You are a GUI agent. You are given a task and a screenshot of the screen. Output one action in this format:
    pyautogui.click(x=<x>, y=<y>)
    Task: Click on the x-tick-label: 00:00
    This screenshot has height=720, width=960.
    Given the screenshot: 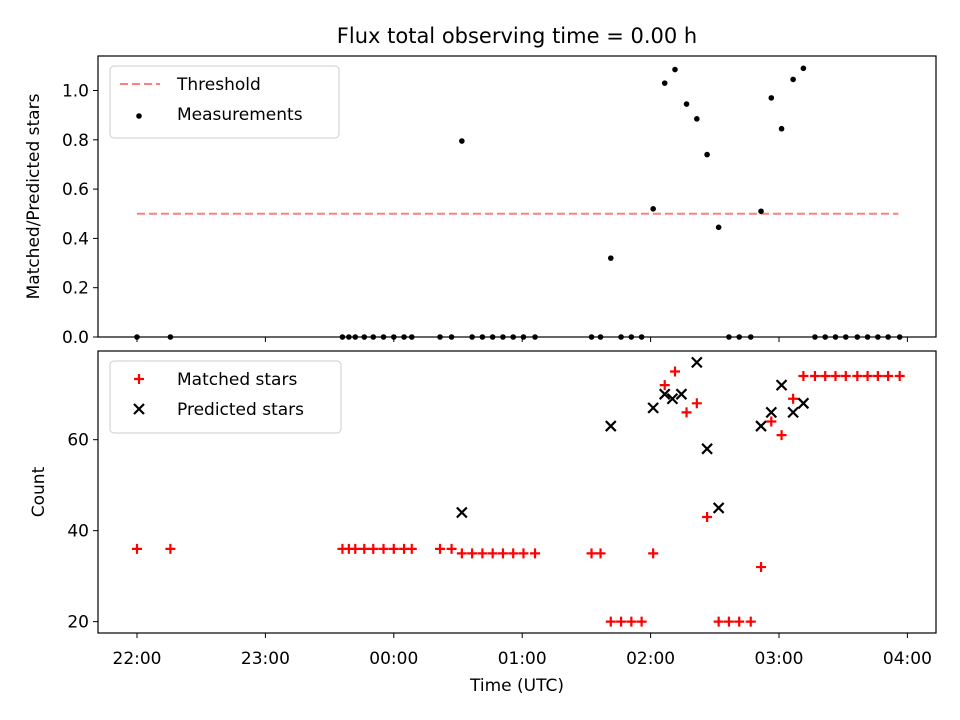 What is the action you would take?
    pyautogui.click(x=393, y=659)
    